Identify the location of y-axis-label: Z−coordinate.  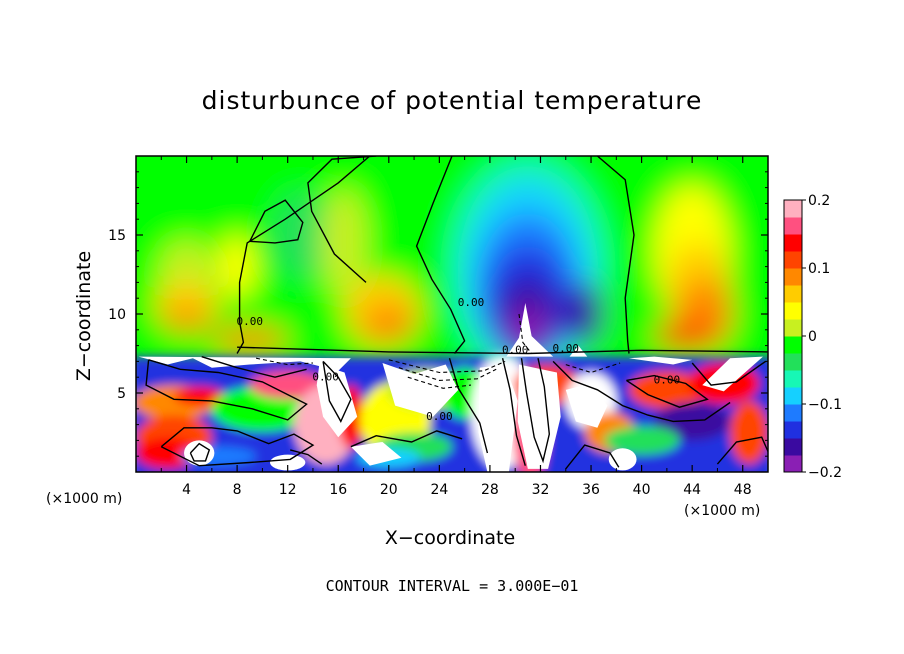
(84, 316).